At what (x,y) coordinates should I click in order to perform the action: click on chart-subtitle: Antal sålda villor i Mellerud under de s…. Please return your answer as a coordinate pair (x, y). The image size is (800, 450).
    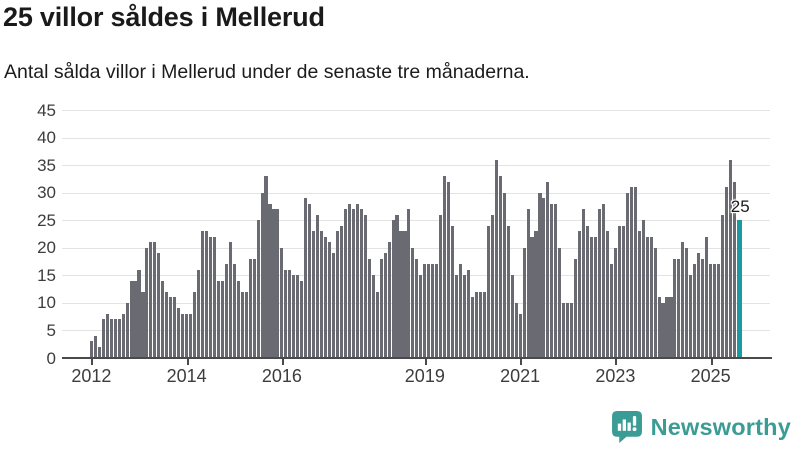
    Looking at the image, I should click on (267, 72).